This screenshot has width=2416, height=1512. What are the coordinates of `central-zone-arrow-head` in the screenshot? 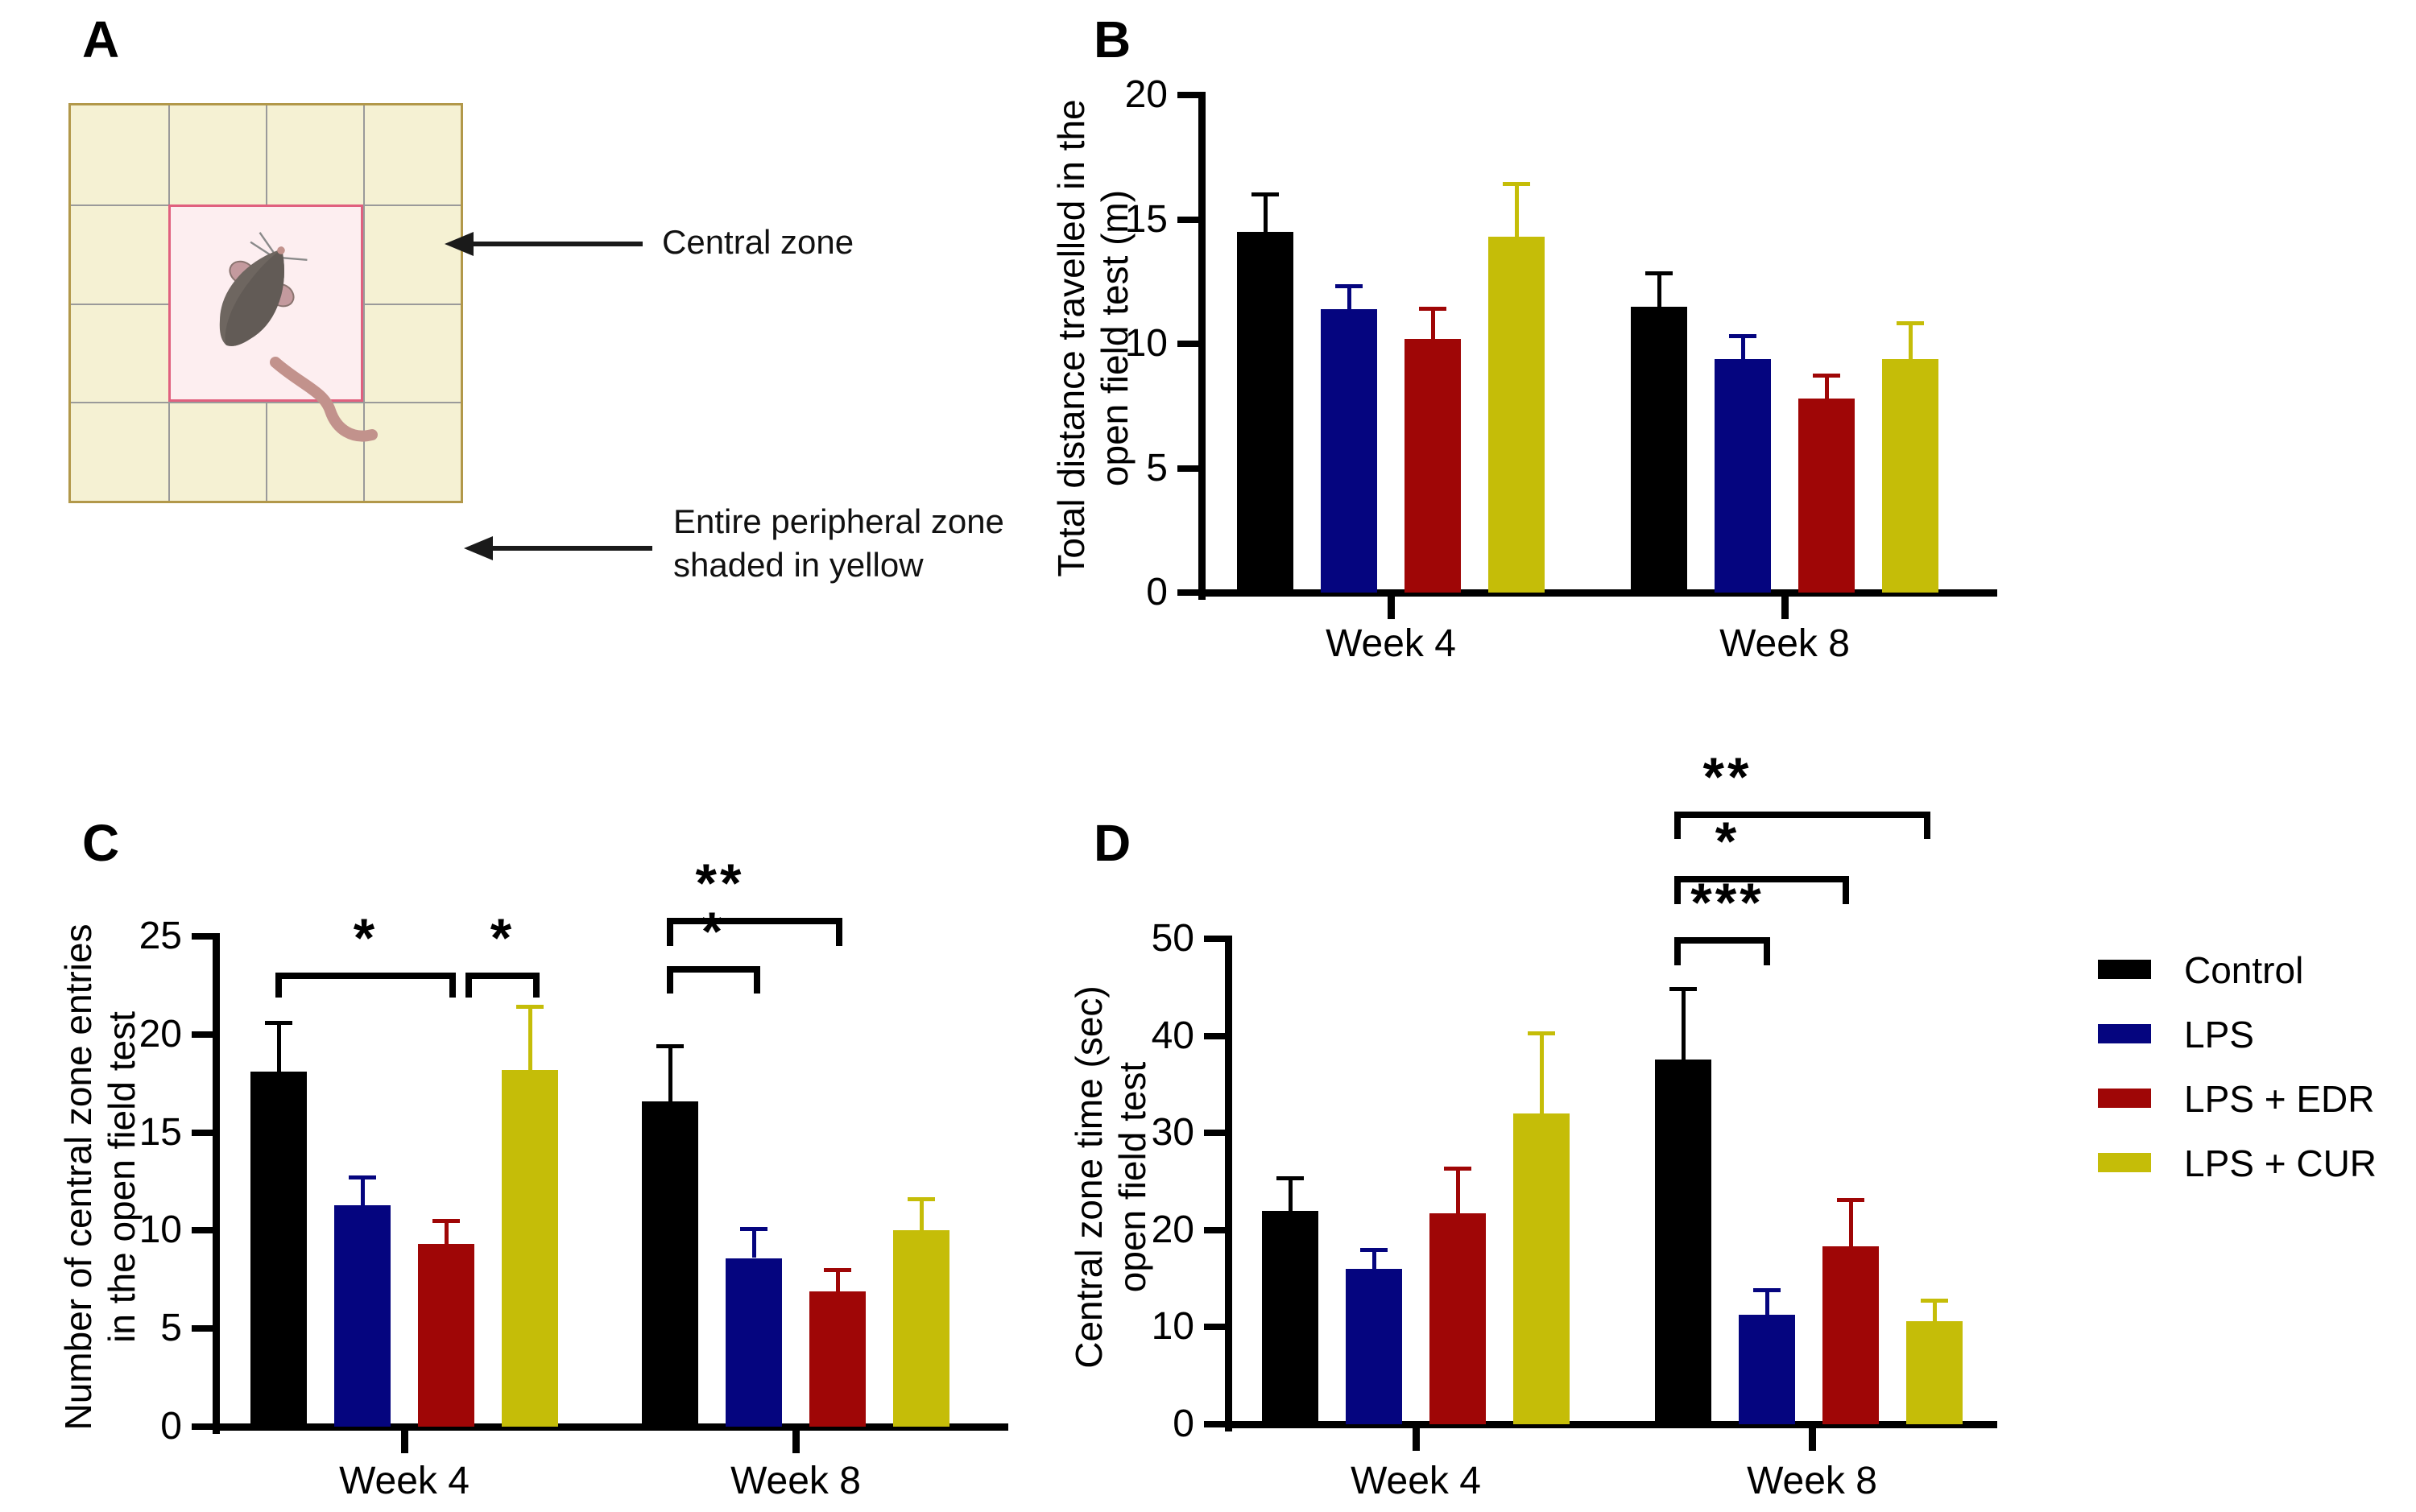 It's located at (459, 244).